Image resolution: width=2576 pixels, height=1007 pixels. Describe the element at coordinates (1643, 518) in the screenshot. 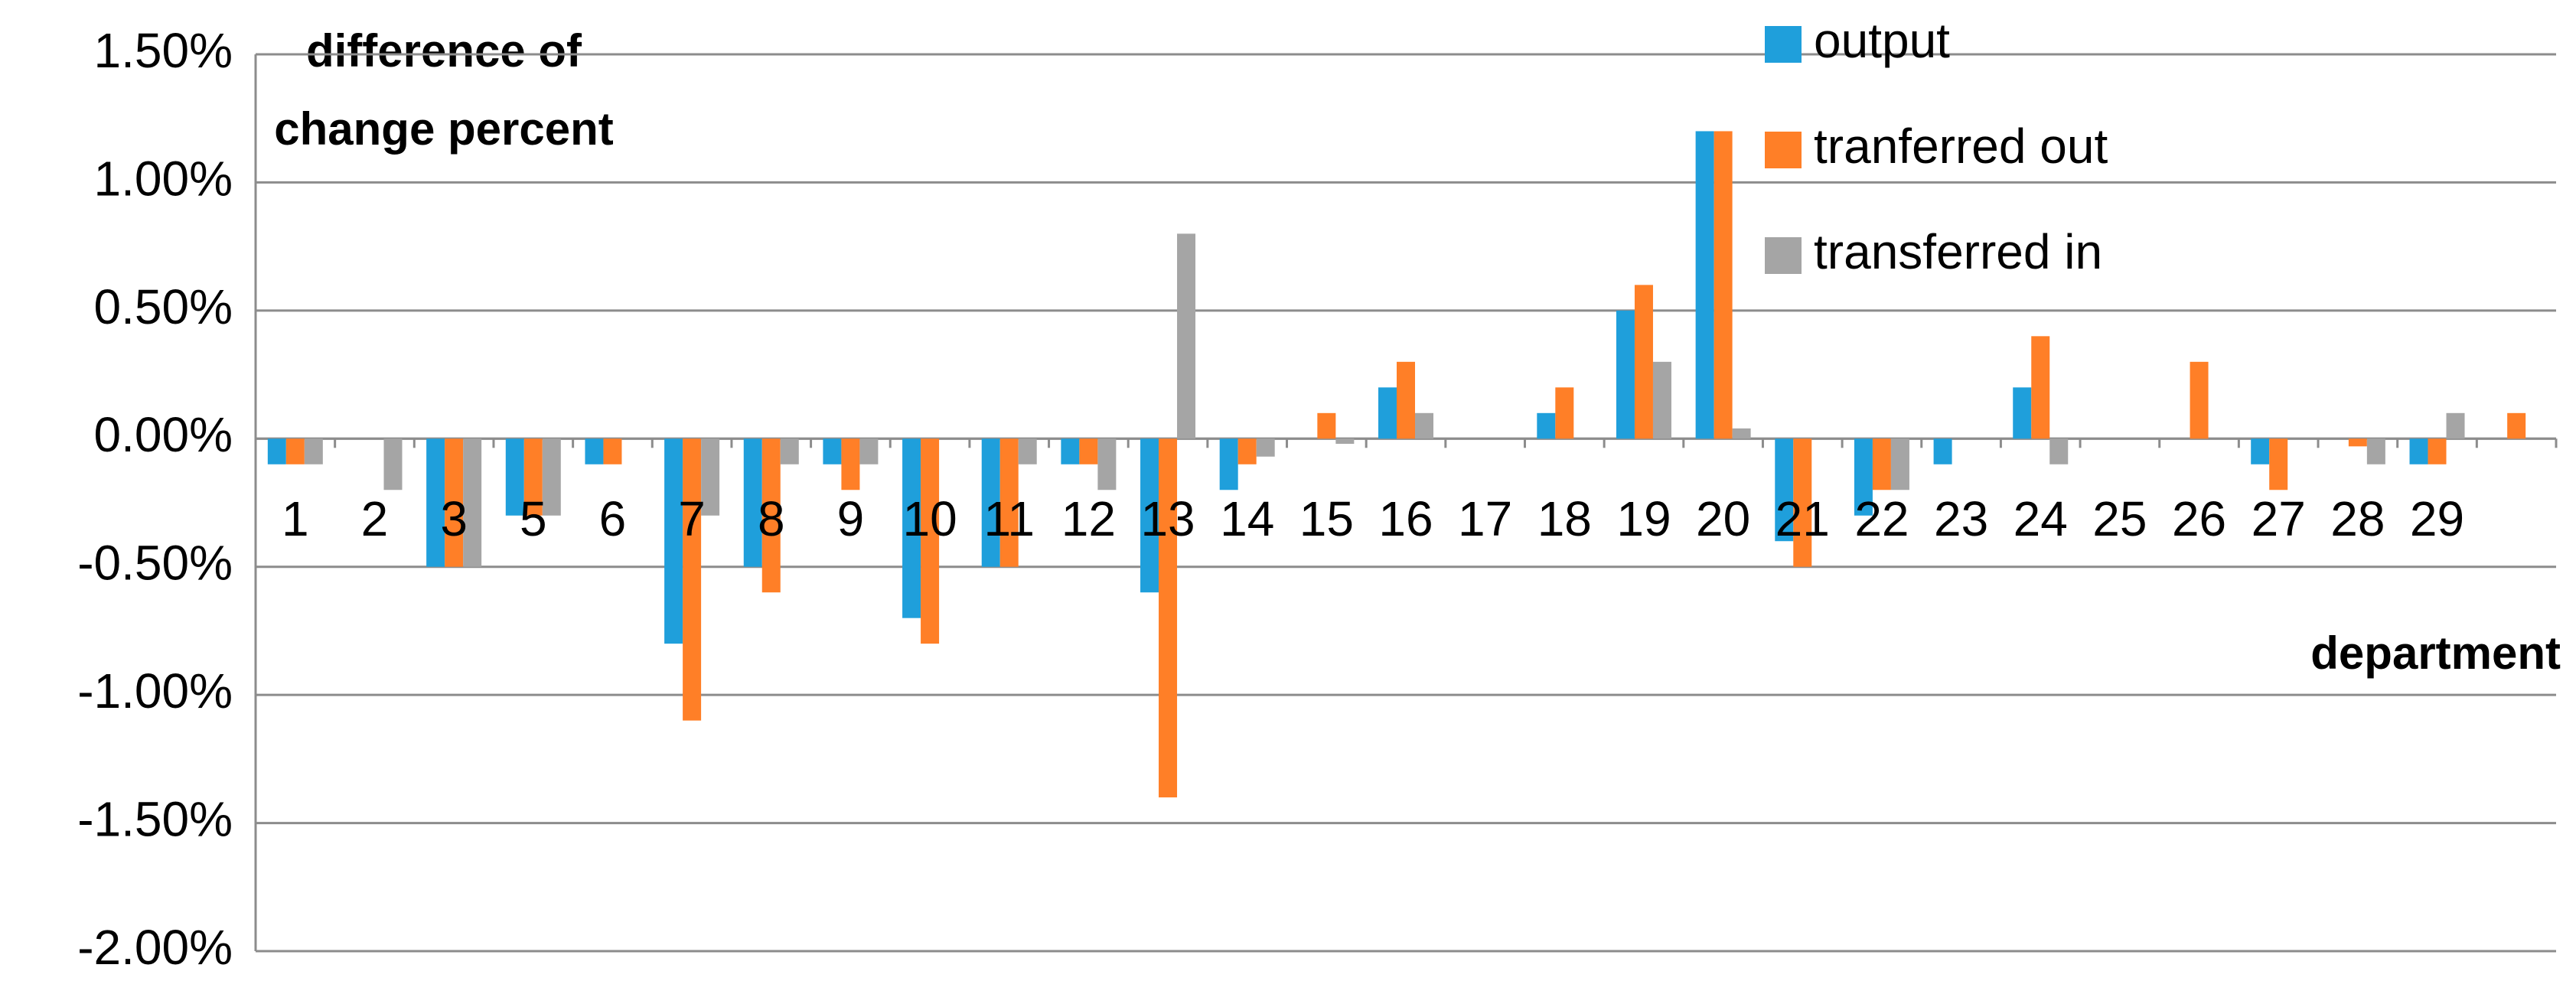

I see `x-tick-label: 19` at that location.